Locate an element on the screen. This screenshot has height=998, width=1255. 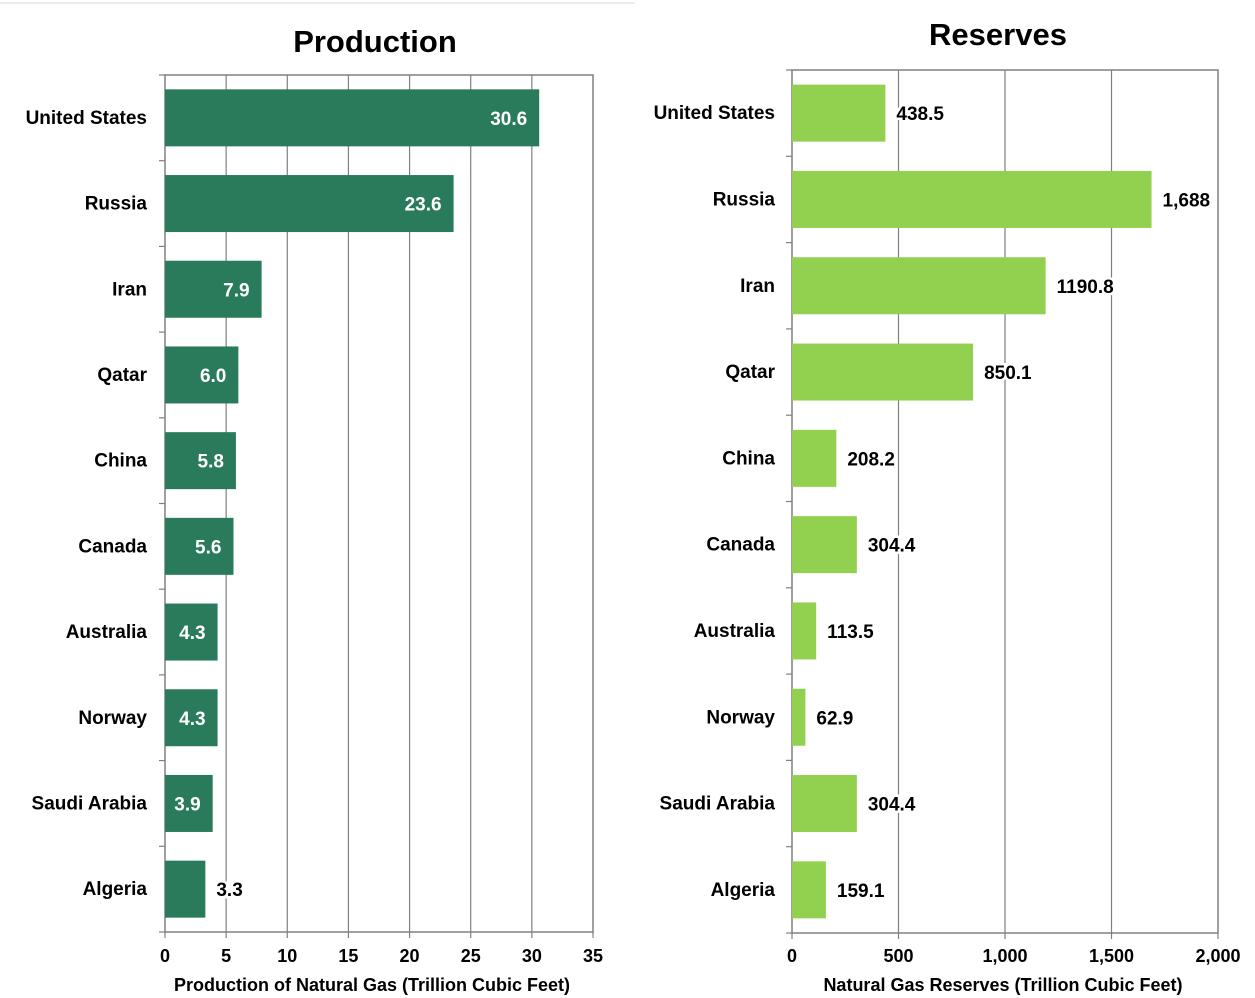
production-tick-label: 5 is located at coordinates (226, 956).